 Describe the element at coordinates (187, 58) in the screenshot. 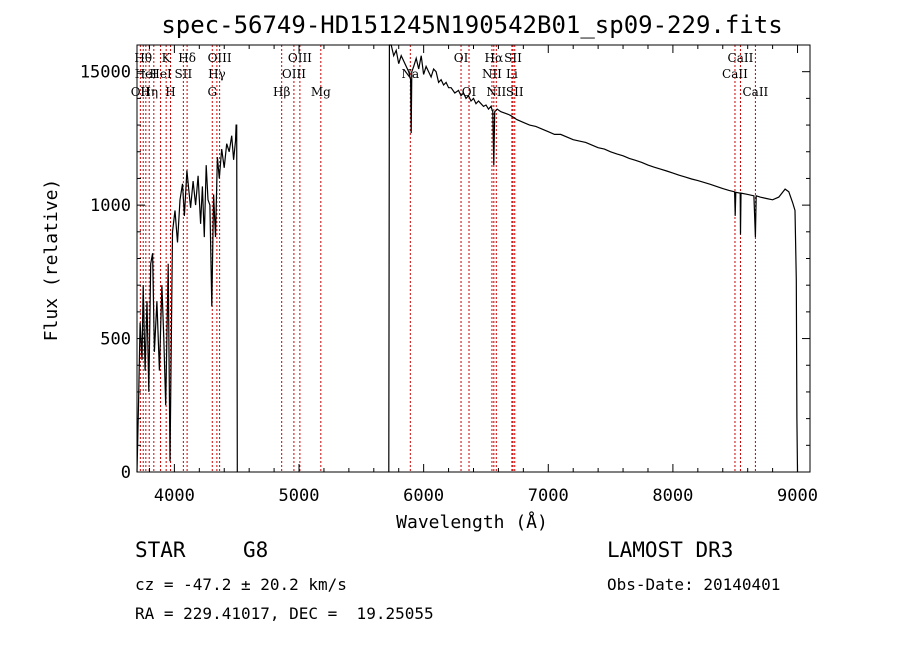

I see `spectral-line-label: Hδ` at that location.